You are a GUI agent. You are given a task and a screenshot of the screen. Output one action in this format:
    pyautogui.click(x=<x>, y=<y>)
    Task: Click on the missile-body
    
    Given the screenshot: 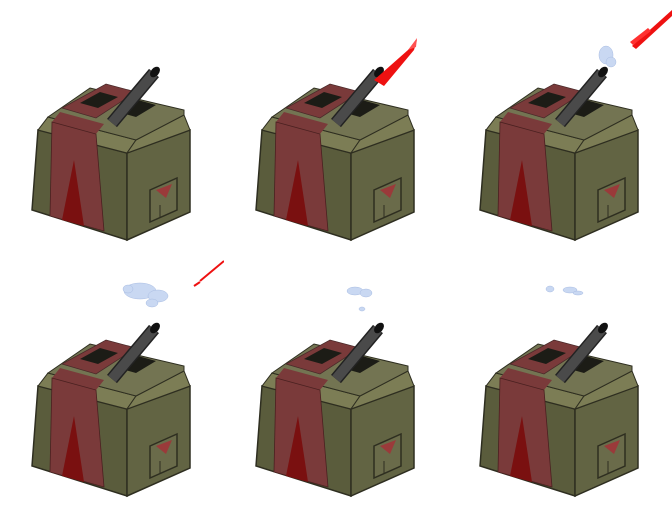 What is the action you would take?
    pyautogui.click(x=395, y=63)
    